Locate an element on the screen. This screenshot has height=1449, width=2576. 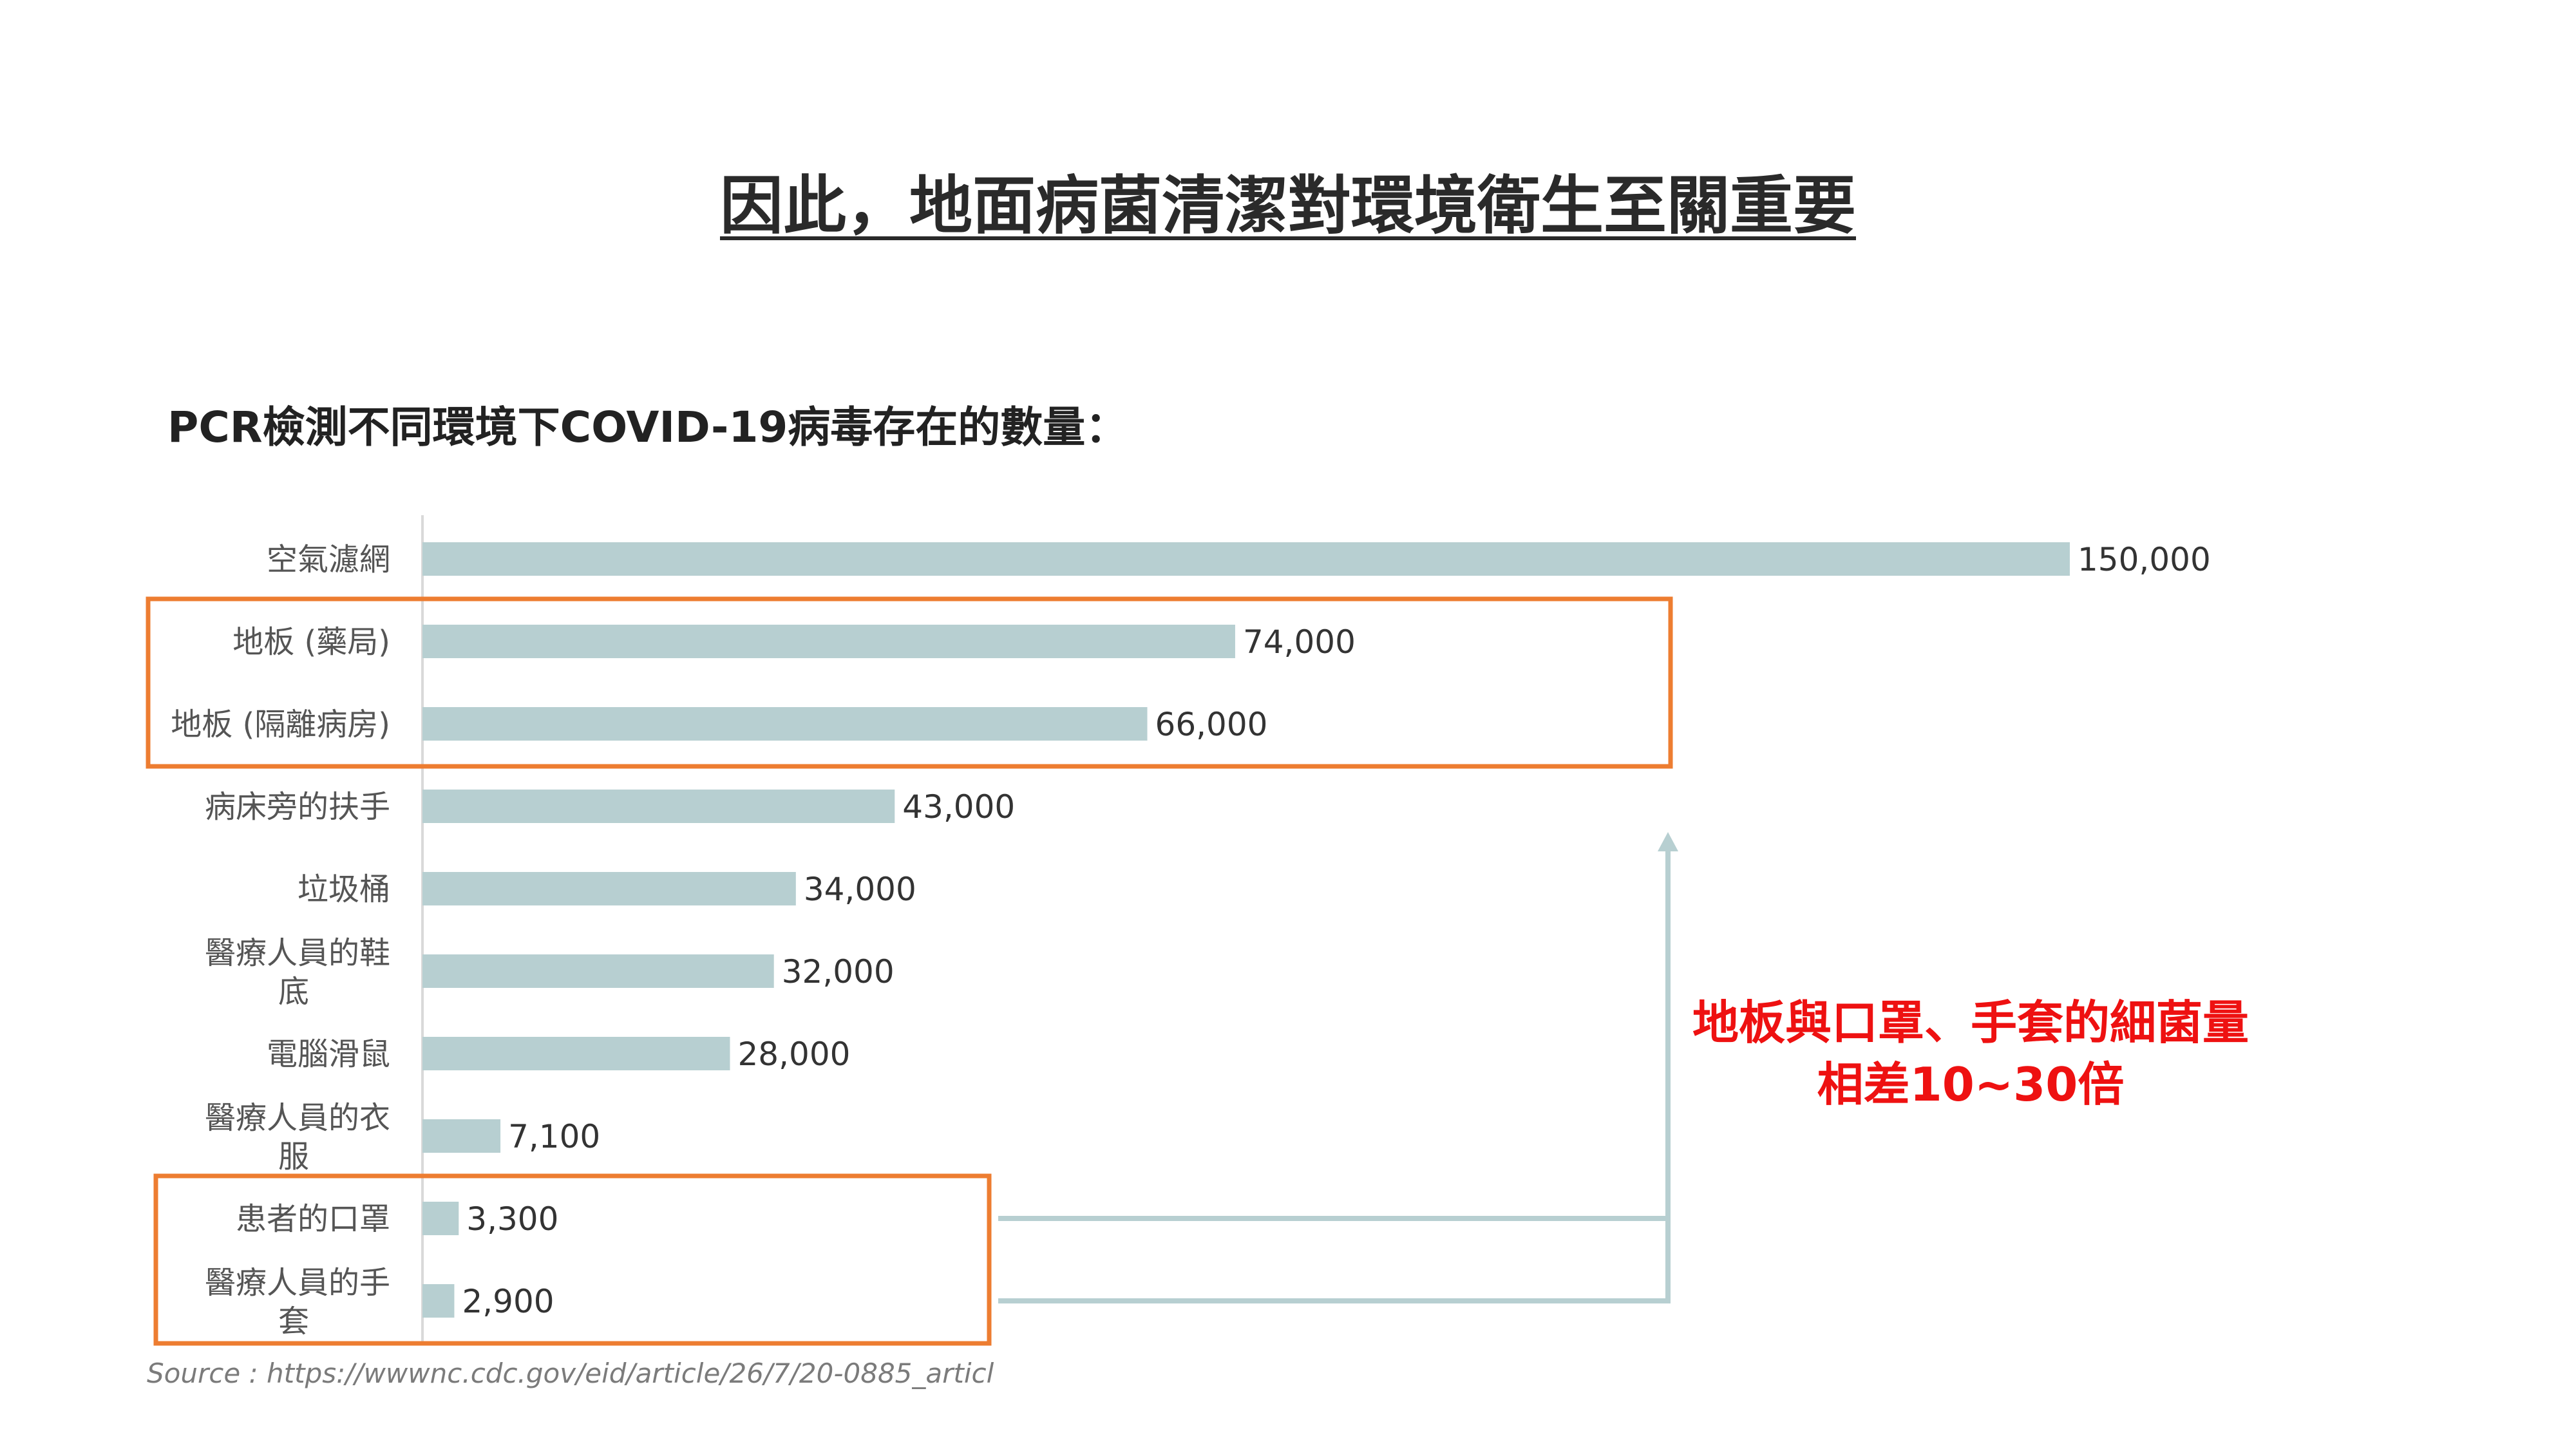
category-label: 空氣濾網 is located at coordinates (328, 560).